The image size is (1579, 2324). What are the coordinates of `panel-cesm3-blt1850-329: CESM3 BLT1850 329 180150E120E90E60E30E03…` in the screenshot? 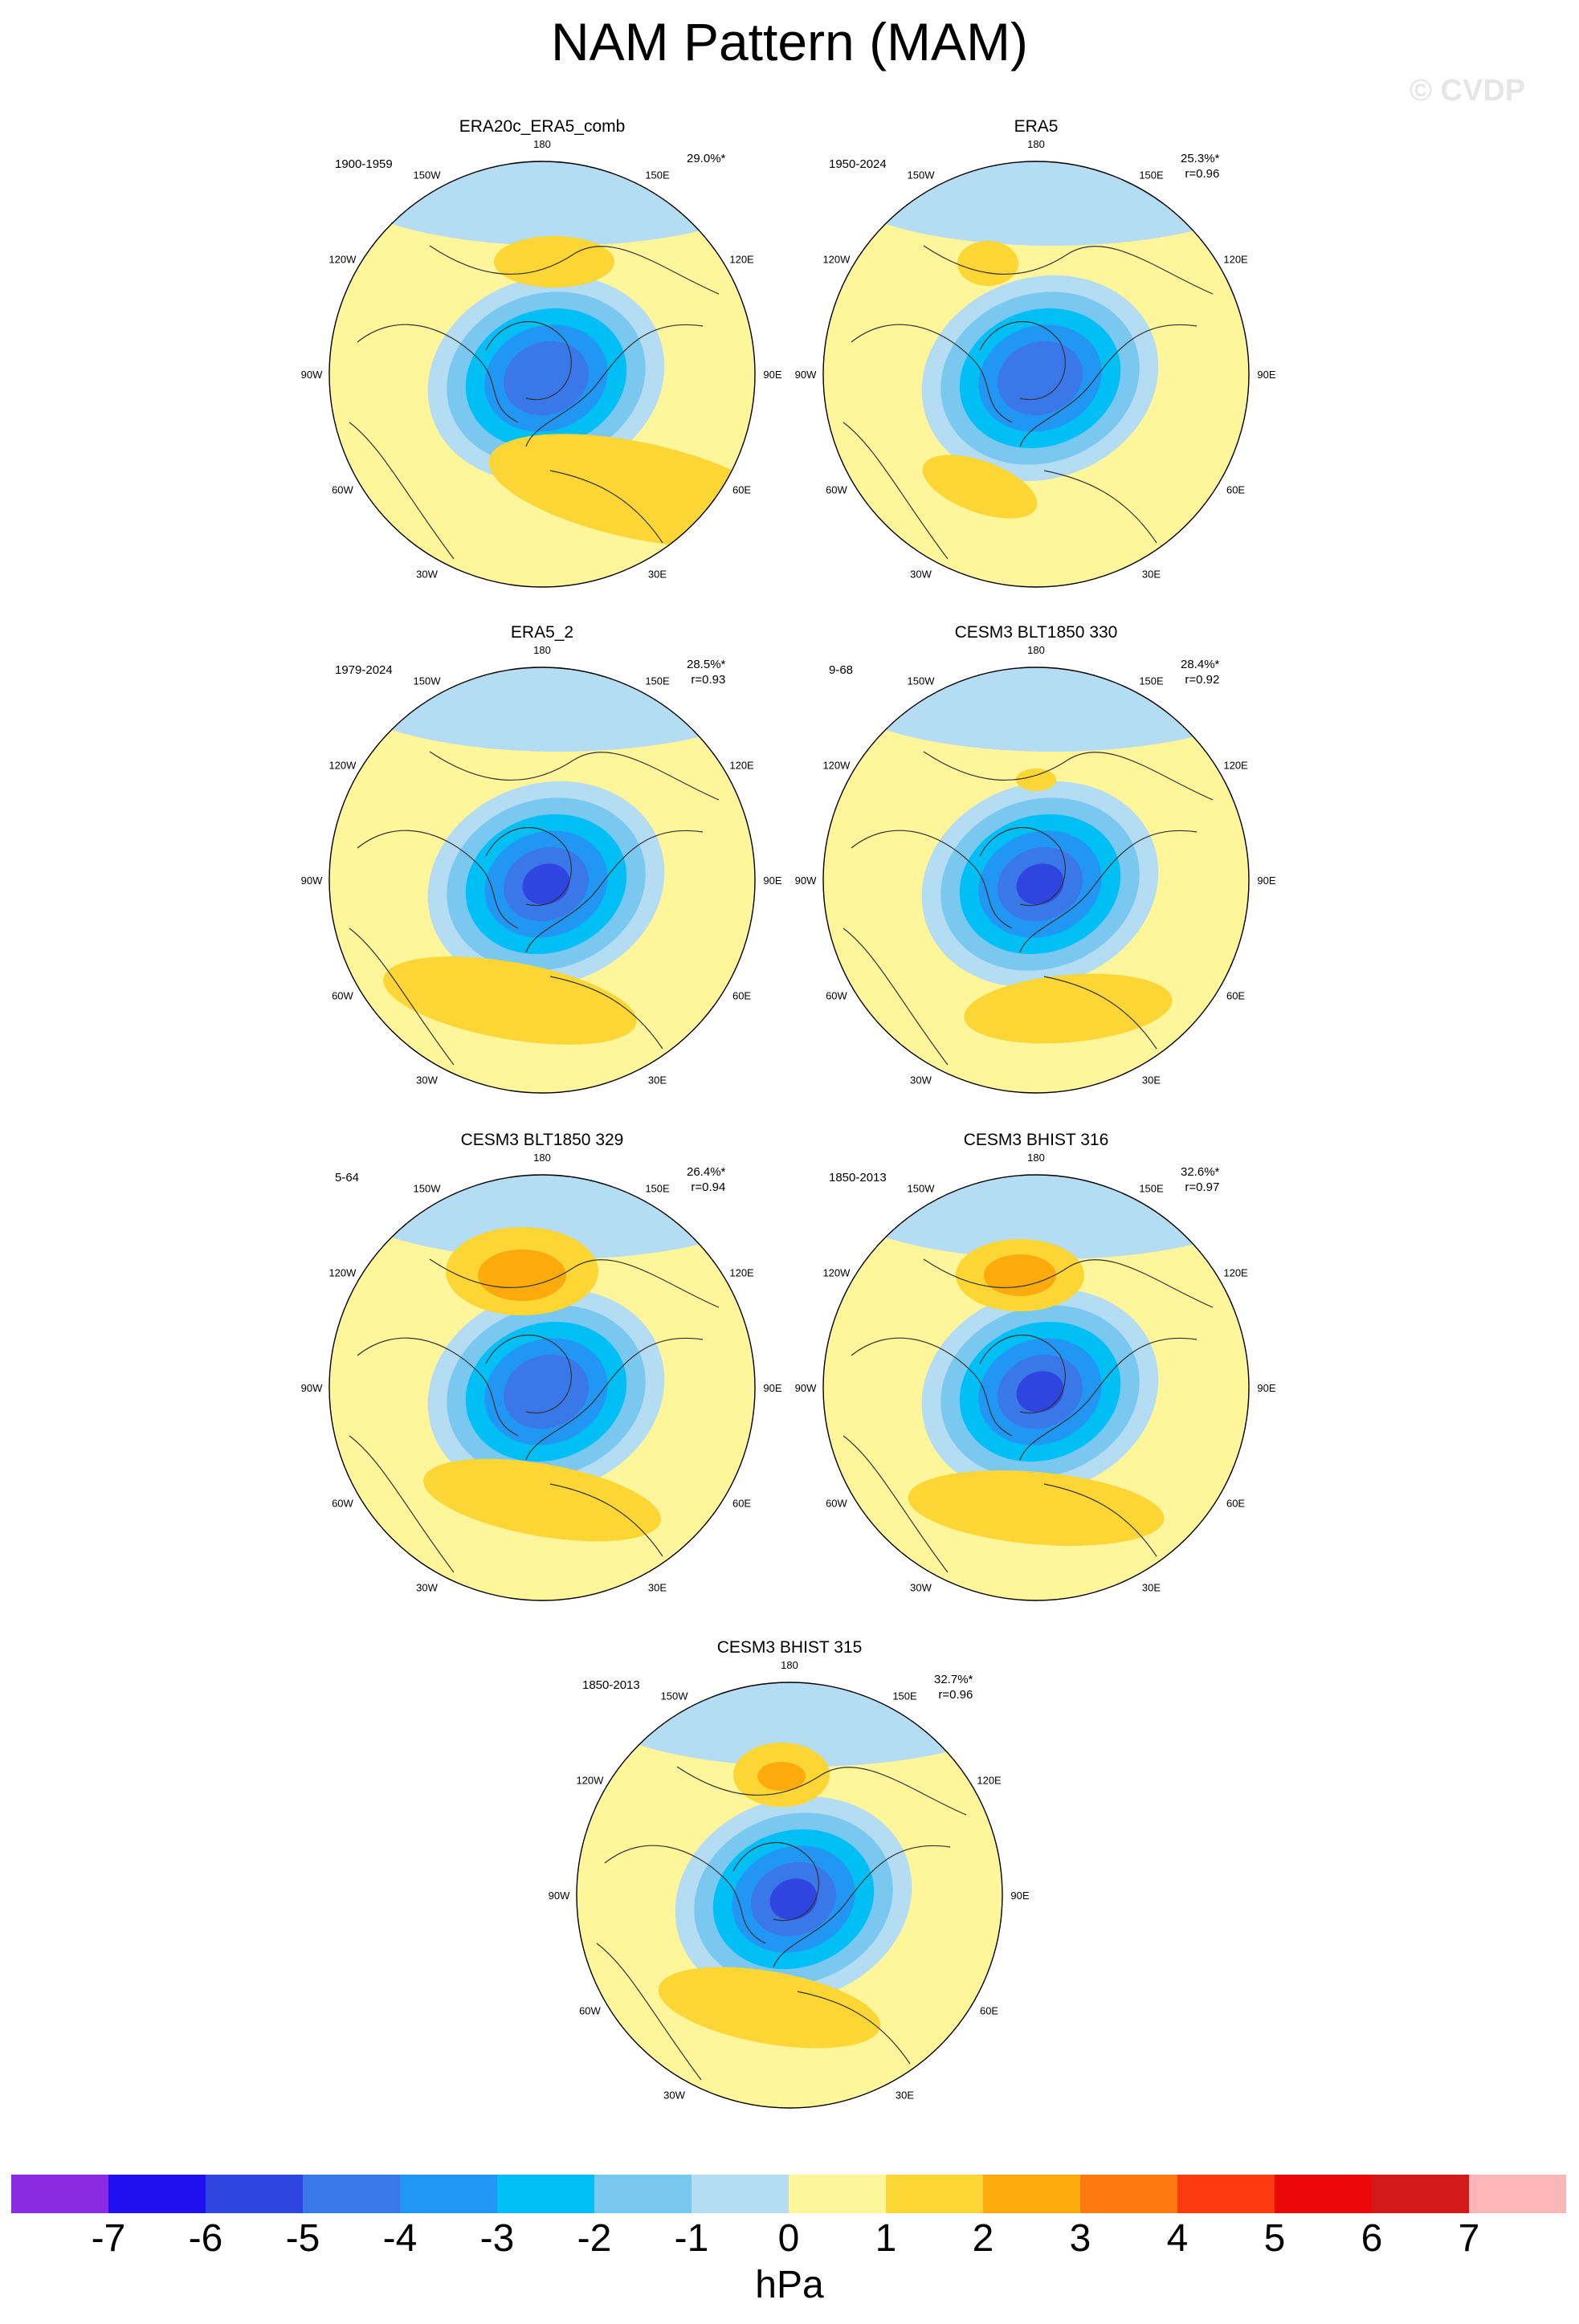 It's located at (542, 1372).